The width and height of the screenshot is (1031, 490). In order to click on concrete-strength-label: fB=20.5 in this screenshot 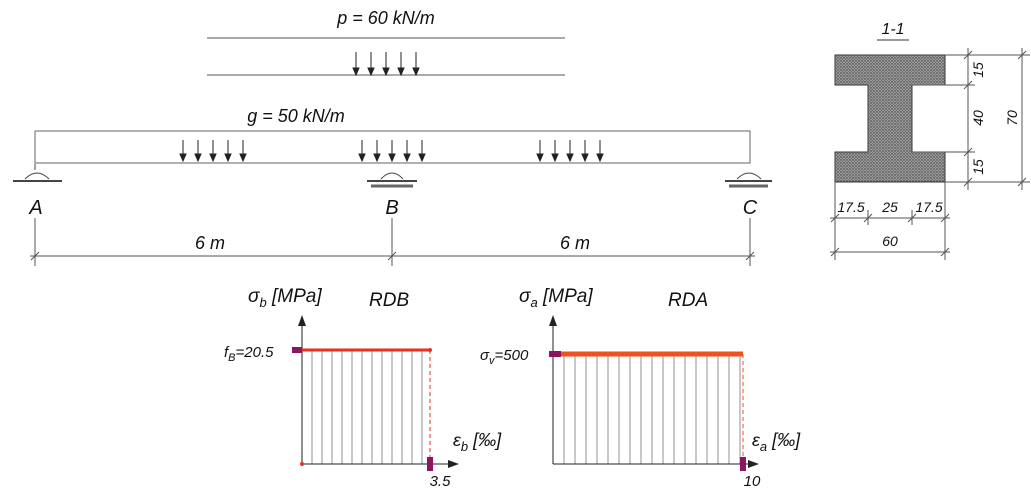, I will do `click(249, 354)`.